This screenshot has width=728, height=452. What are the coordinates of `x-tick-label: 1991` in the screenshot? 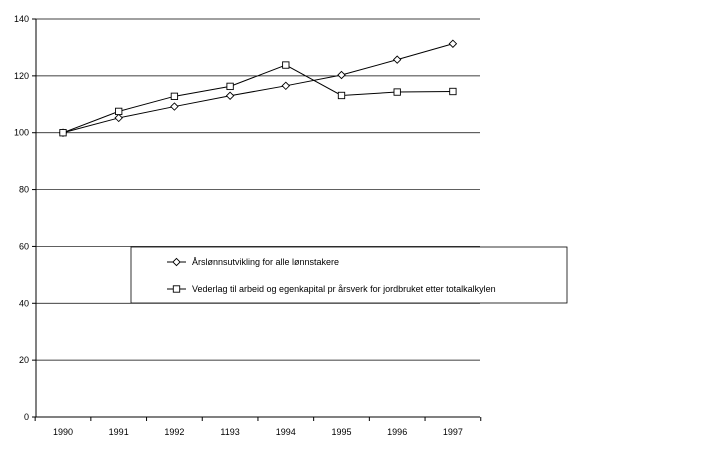 It's located at (119, 432).